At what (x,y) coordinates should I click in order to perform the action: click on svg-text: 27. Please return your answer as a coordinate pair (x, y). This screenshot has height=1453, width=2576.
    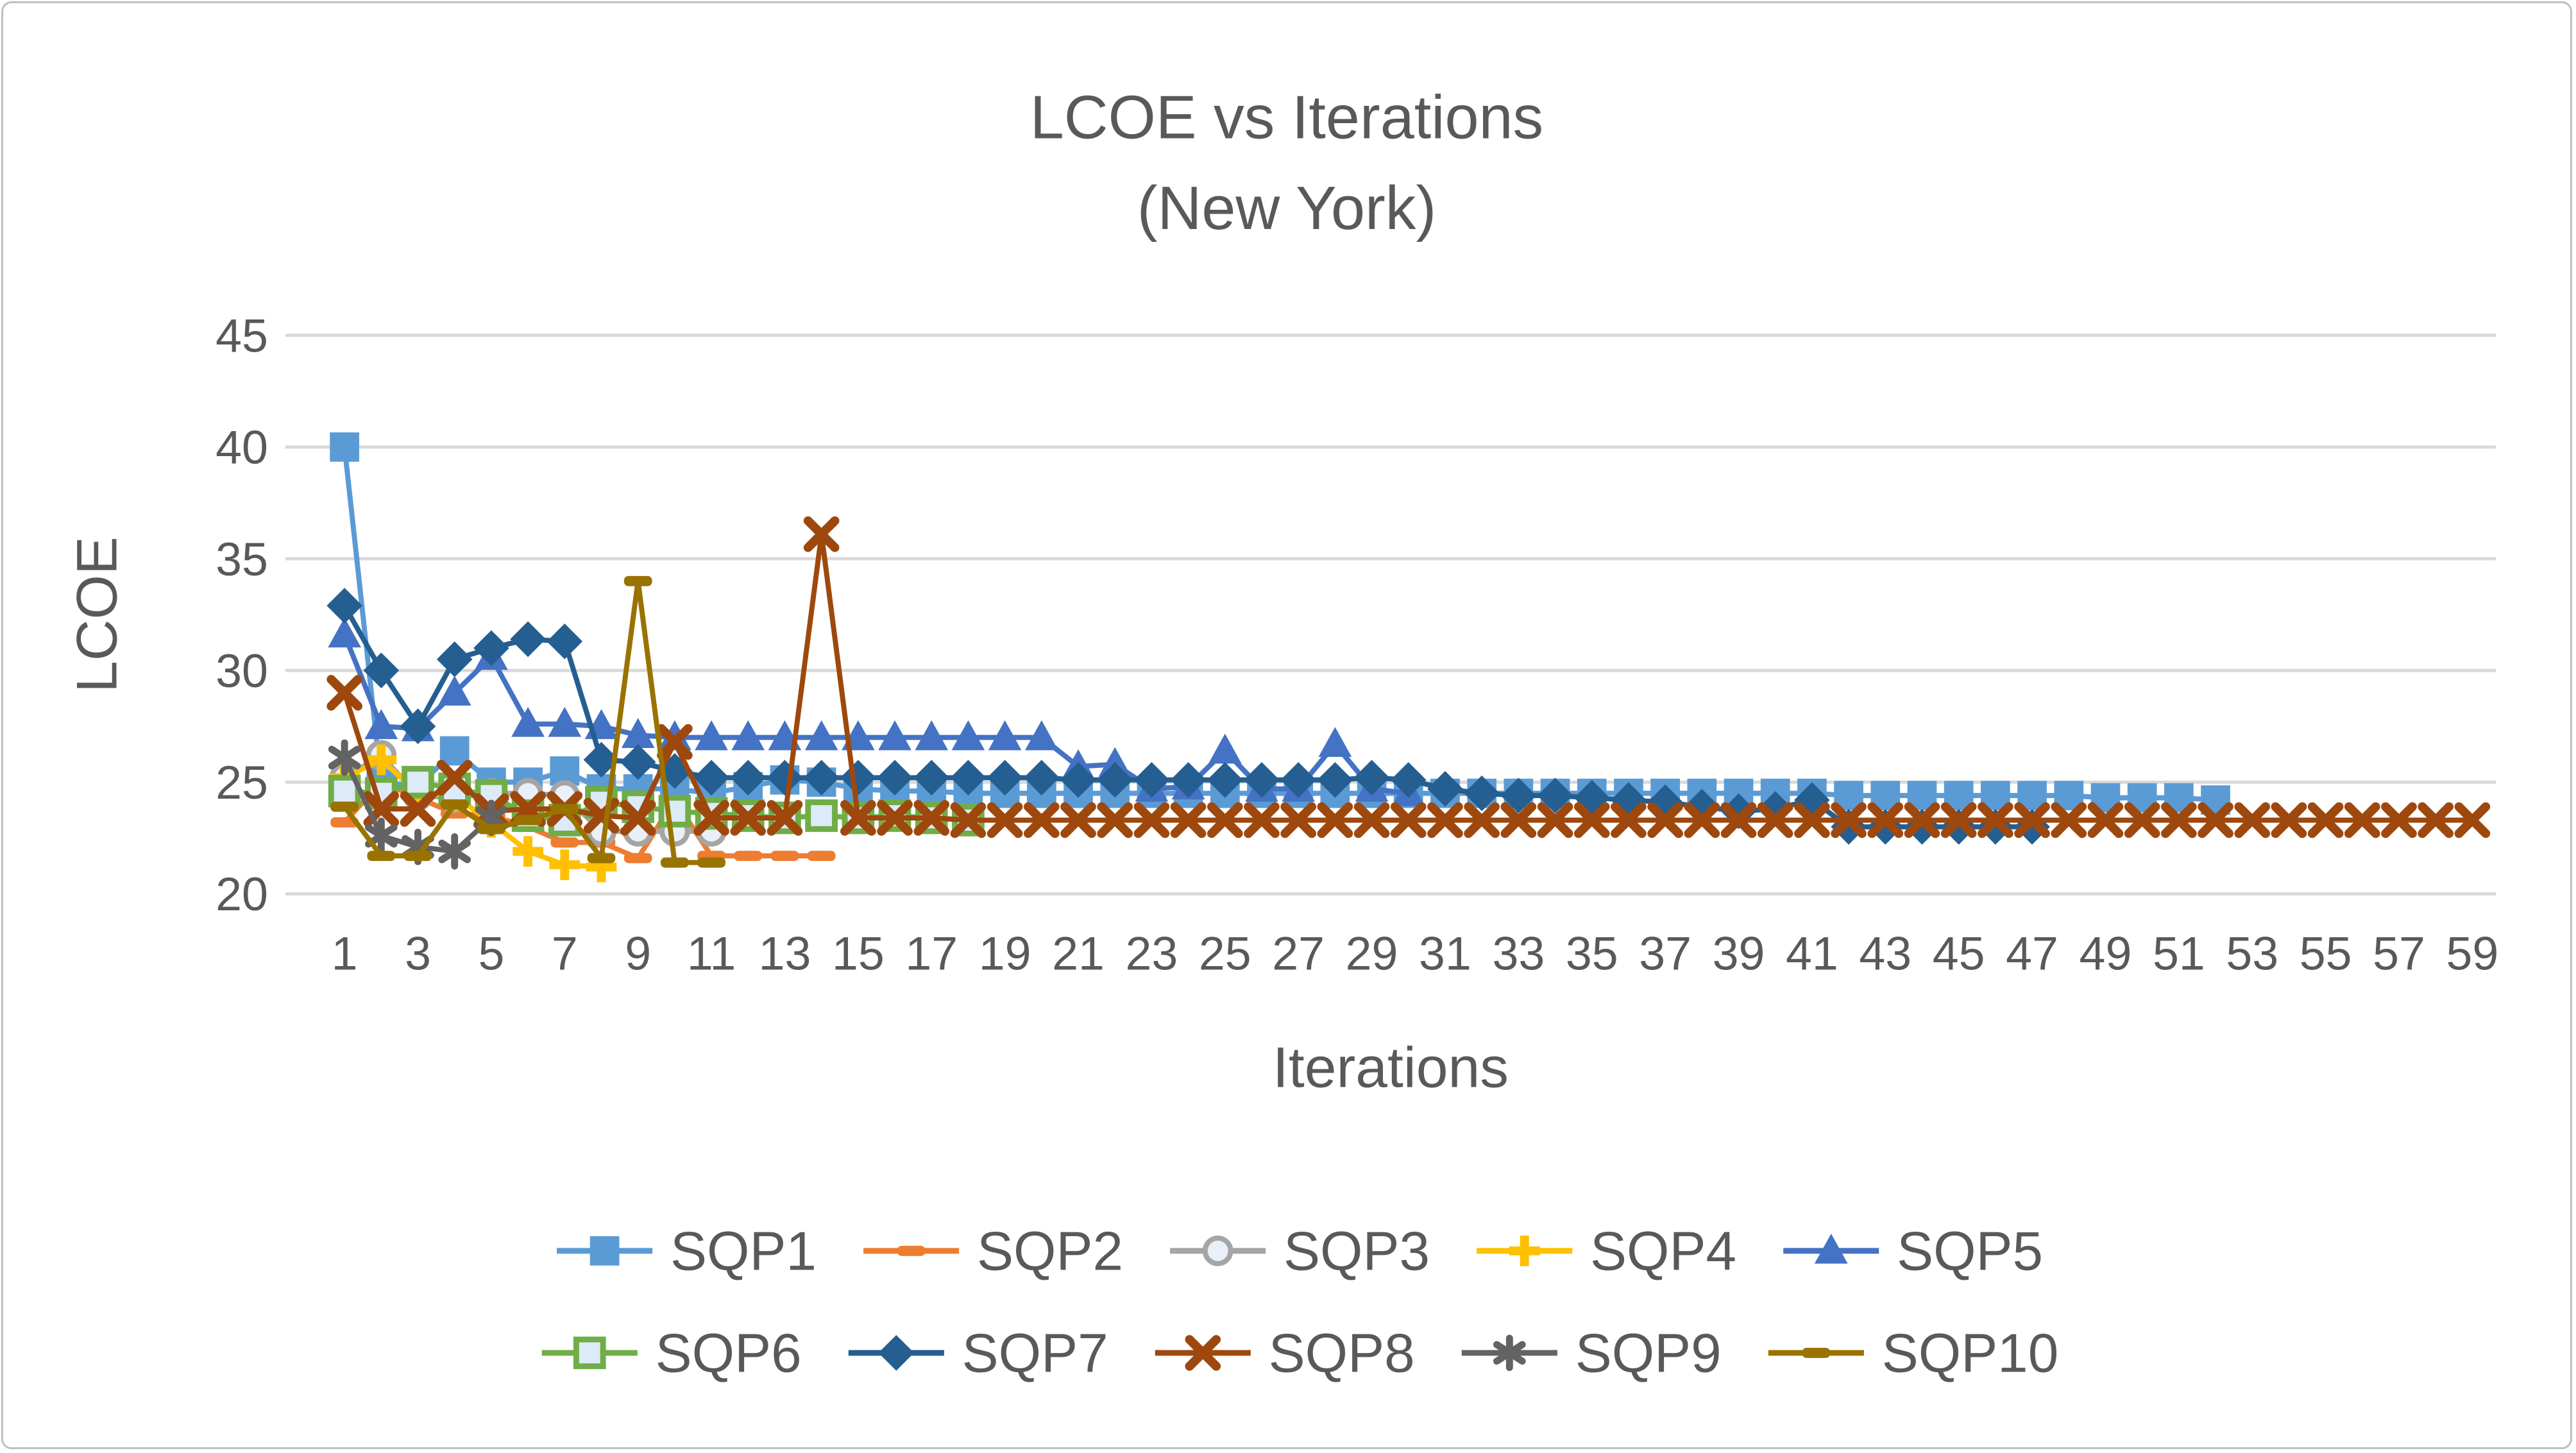
    Looking at the image, I should click on (1298, 953).